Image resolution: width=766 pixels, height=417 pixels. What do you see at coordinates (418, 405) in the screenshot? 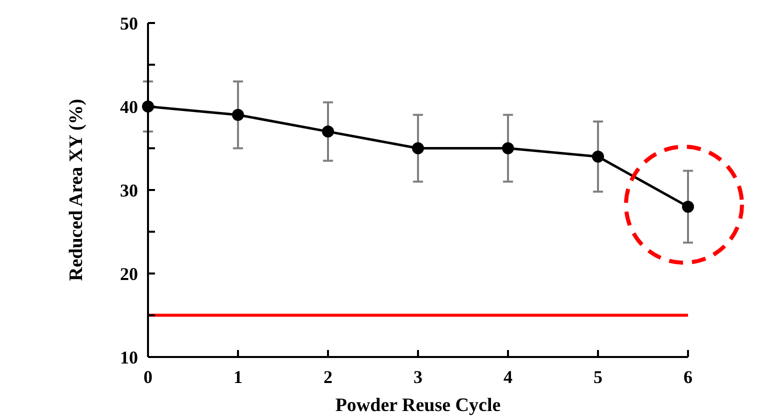
I see `x-axis-title: Powder Reuse Cycle` at bounding box center [418, 405].